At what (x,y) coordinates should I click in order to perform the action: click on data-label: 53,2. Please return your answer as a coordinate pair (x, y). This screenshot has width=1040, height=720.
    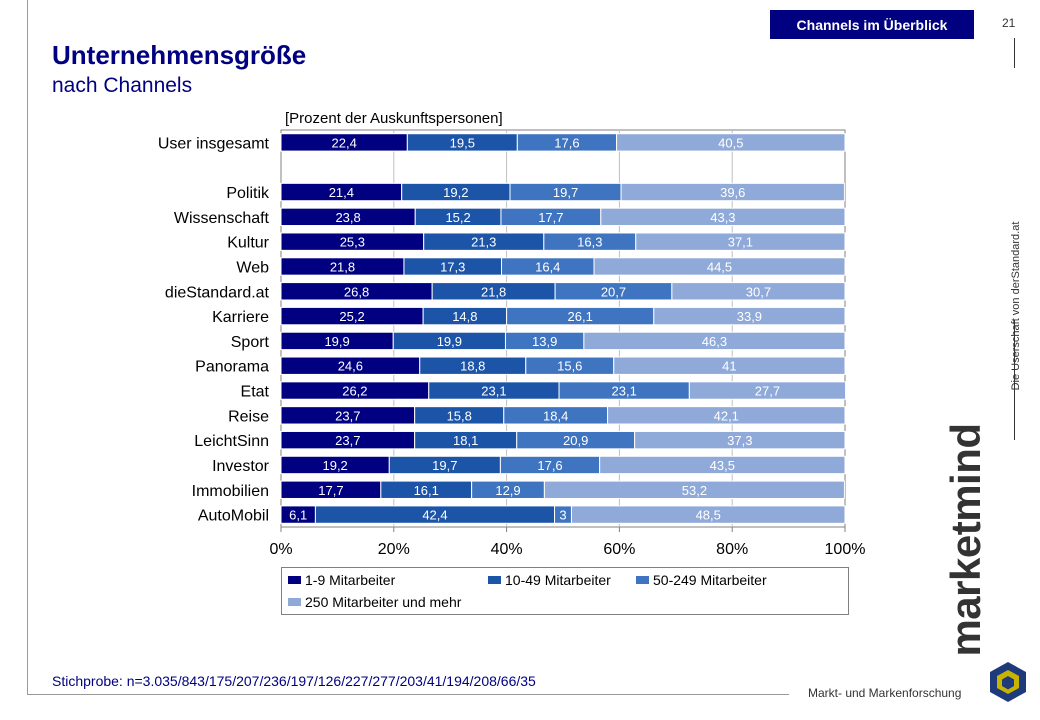
    Looking at the image, I should click on (694, 490).